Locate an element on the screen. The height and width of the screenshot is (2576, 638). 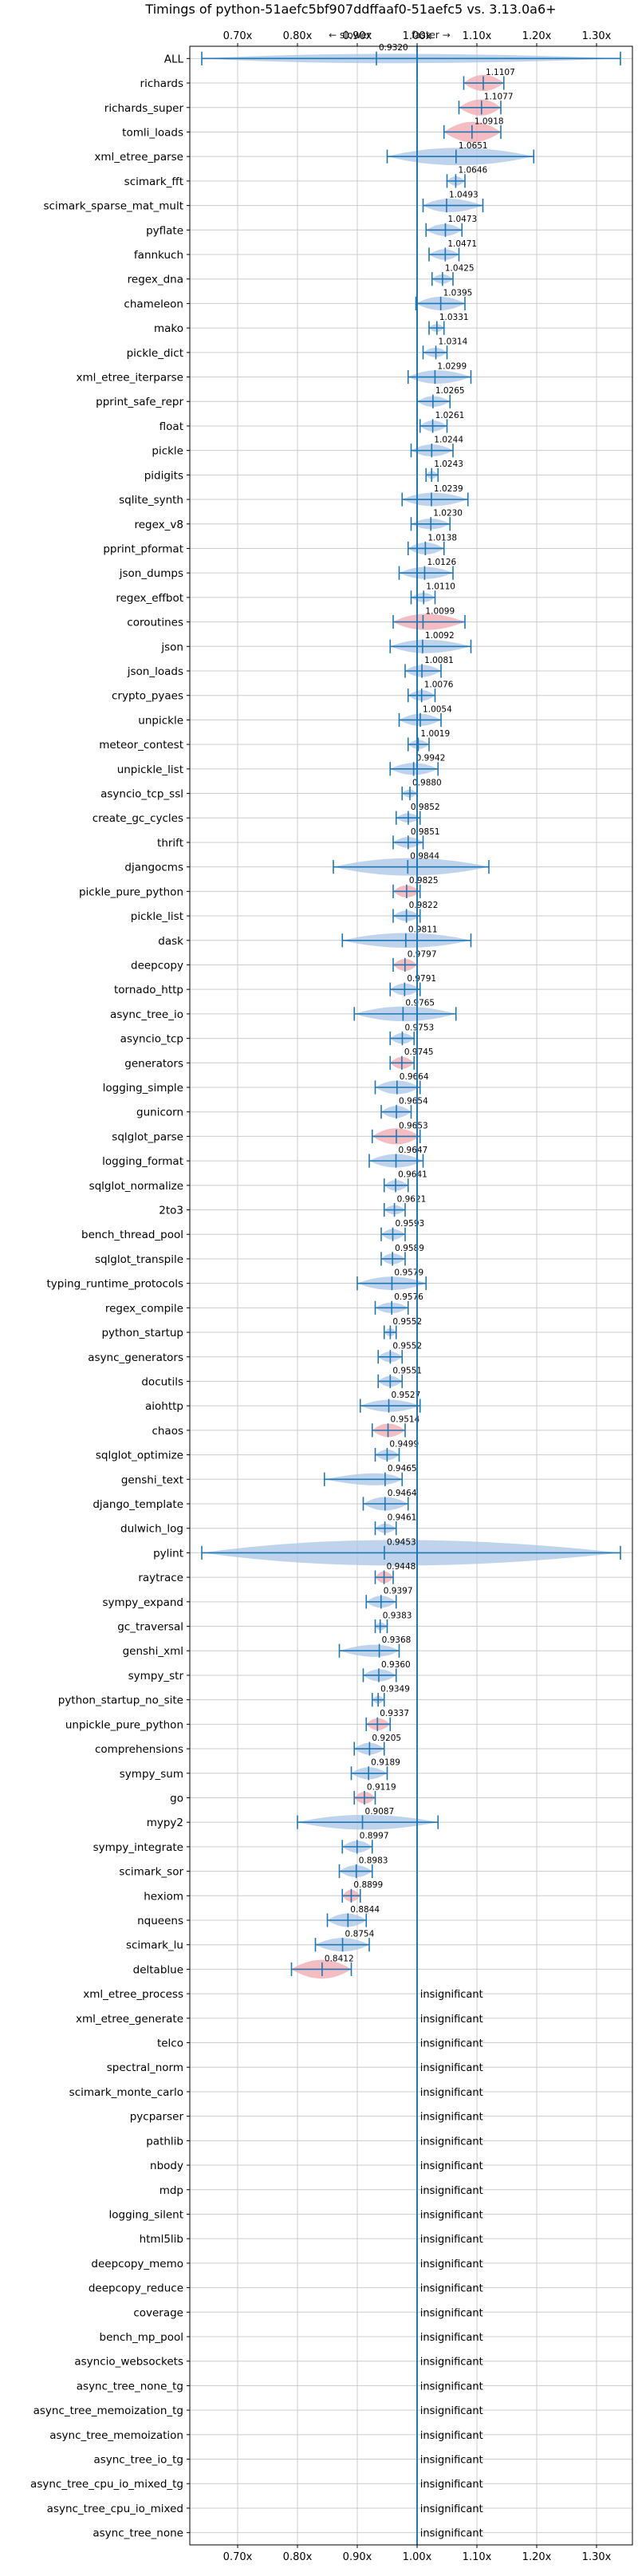
value-label: 0.9320 is located at coordinates (394, 48).